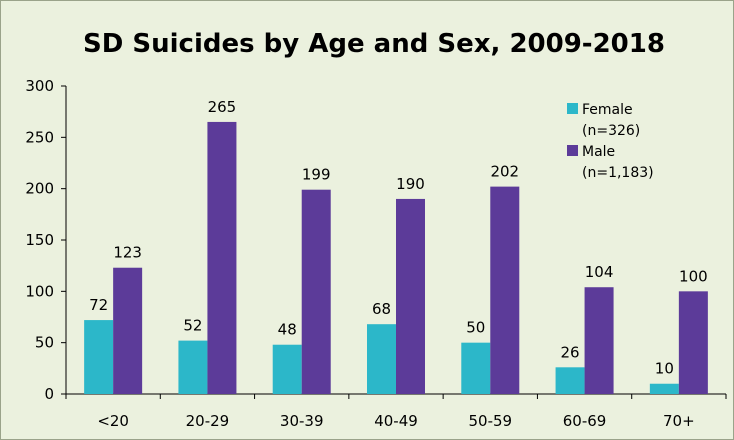 The height and width of the screenshot is (440, 734). Describe the element at coordinates (39, 137) in the screenshot. I see `y-tick-label: 250` at that location.